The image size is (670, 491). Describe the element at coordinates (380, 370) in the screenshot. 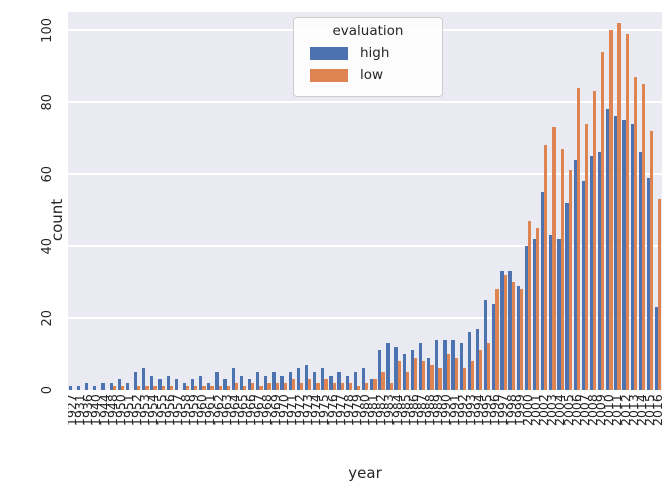

I see `bar-high-1982` at that location.